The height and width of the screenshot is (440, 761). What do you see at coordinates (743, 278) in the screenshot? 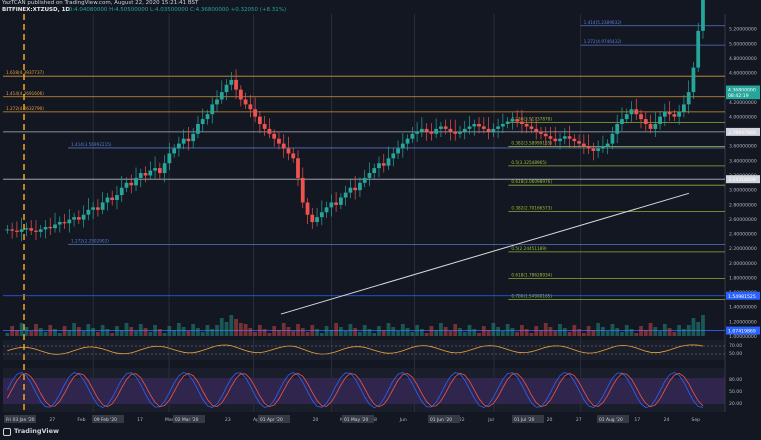
I see `y-tick-label: 1.80000000` at bounding box center [743, 278].